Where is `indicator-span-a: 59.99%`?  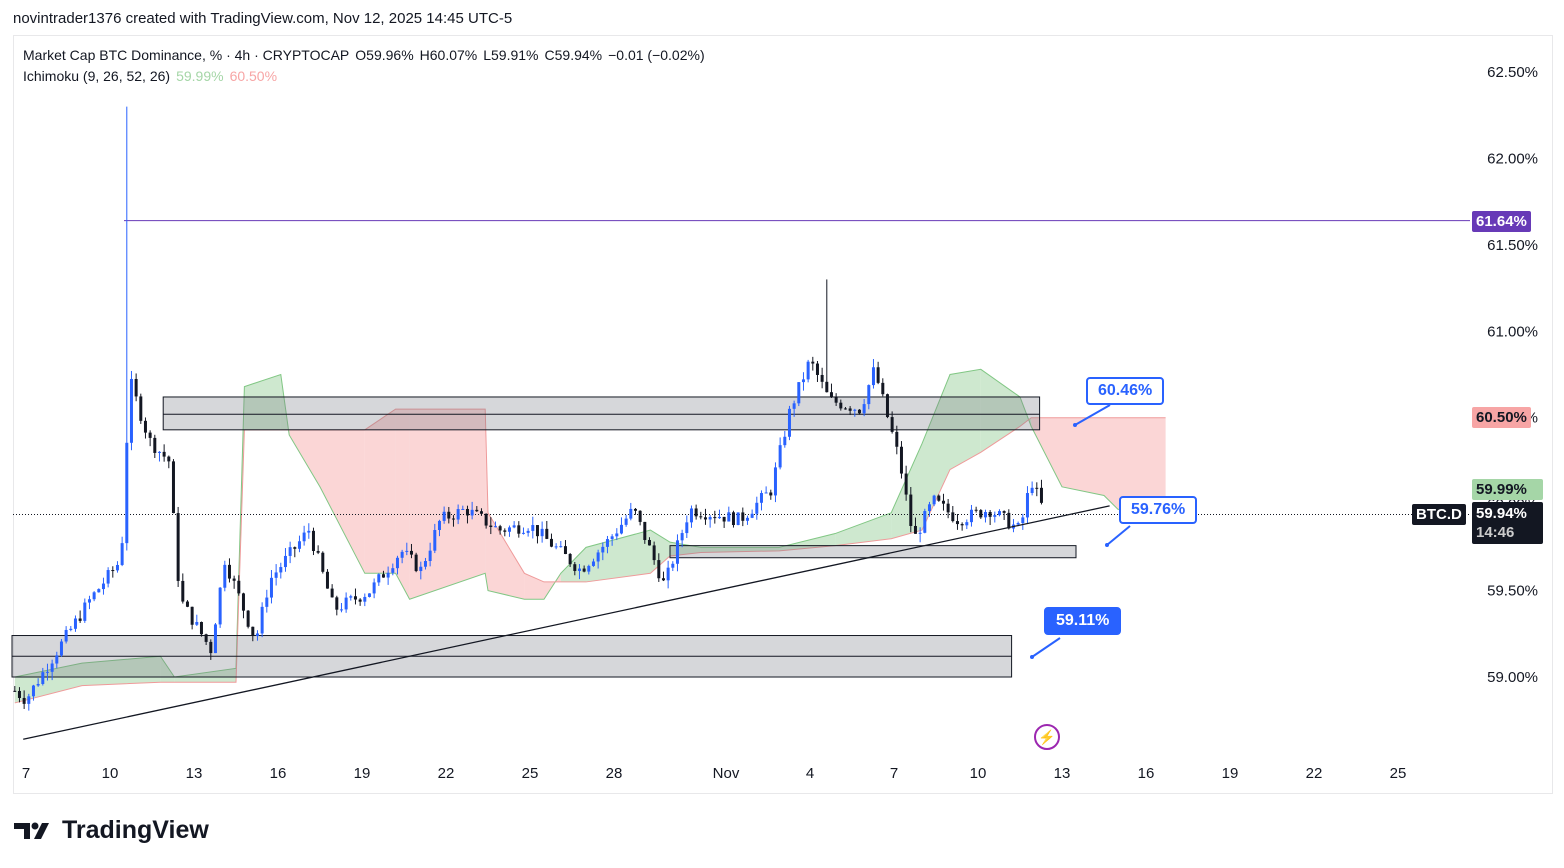
indicator-span-a: 59.99% is located at coordinates (200, 76).